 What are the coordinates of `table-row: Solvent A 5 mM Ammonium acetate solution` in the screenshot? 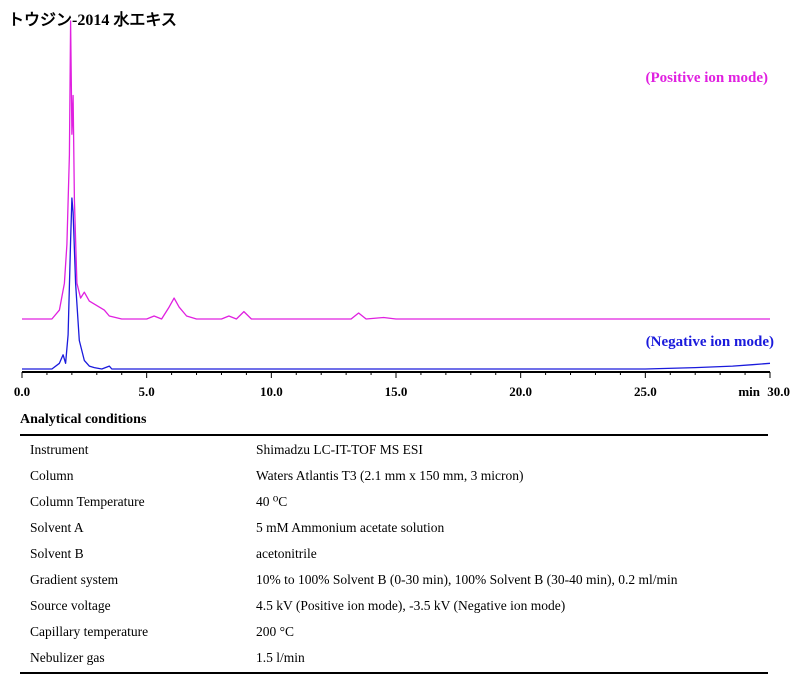 It's located at (394, 529).